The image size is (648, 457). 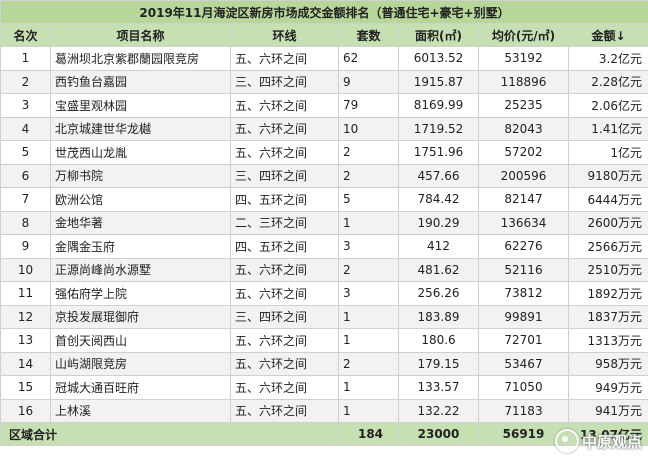 What do you see at coordinates (438, 199) in the screenshot?
I see `cell-area: 784.42` at bounding box center [438, 199].